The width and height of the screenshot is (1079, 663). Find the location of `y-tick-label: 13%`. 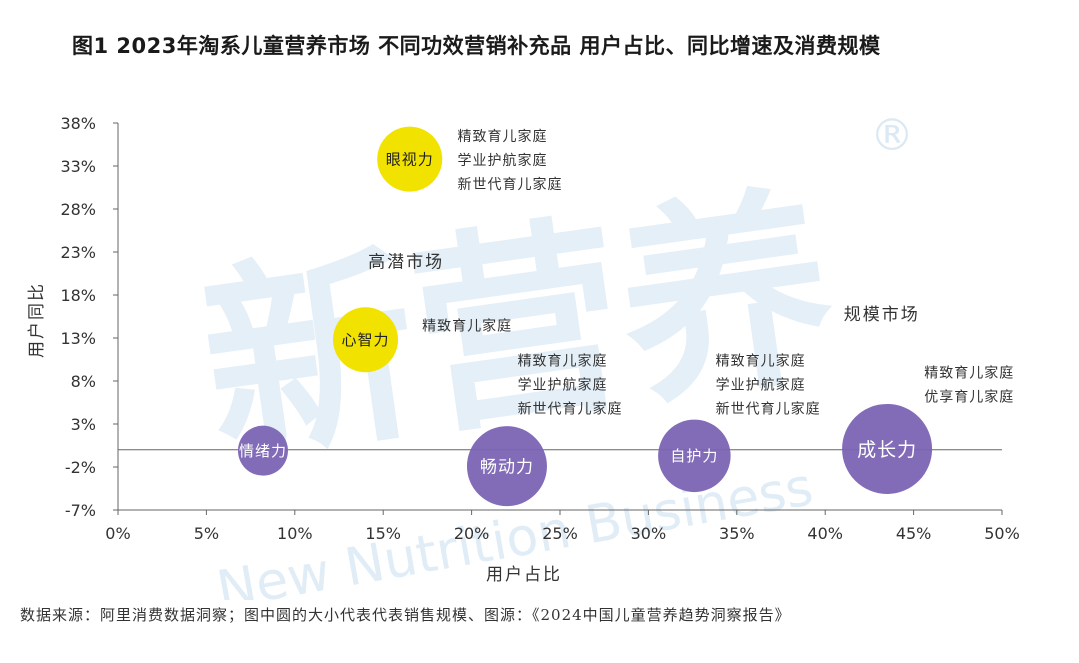

y-tick-label: 13% is located at coordinates (78, 338).